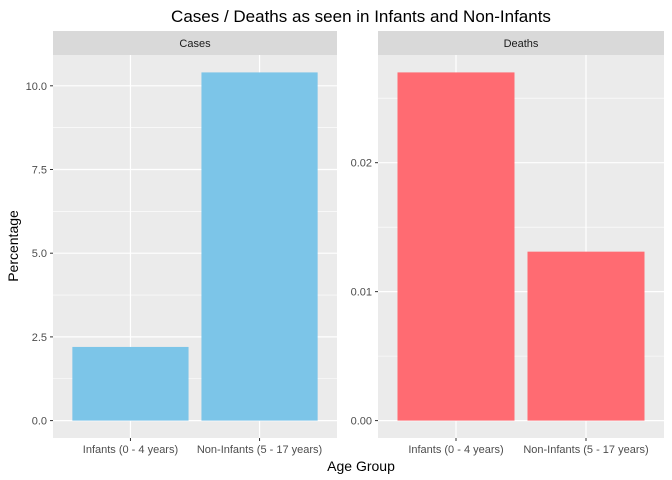  I want to click on y-tick-label: 0.00, so click(361, 422).